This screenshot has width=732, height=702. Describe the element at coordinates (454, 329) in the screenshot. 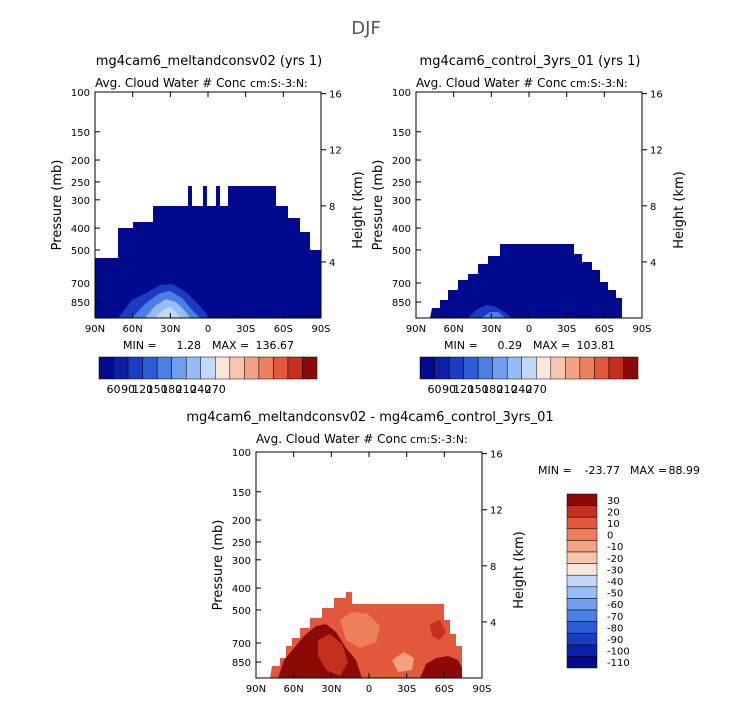

I see `panel-b-x-tick-label: 60N` at that location.